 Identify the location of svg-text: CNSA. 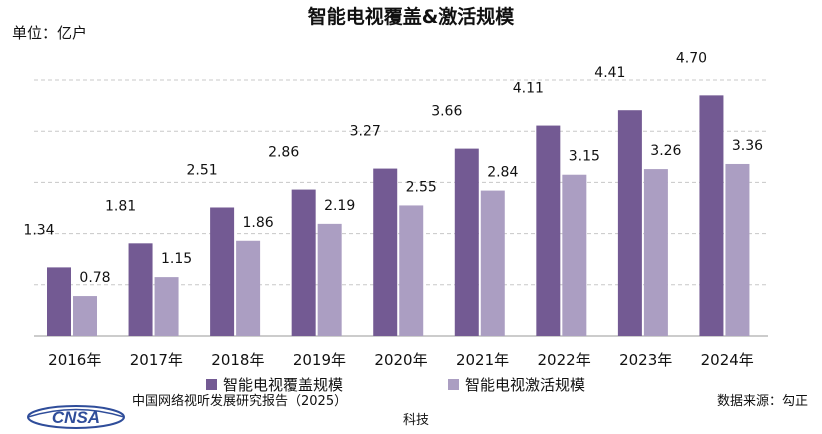
(76, 417).